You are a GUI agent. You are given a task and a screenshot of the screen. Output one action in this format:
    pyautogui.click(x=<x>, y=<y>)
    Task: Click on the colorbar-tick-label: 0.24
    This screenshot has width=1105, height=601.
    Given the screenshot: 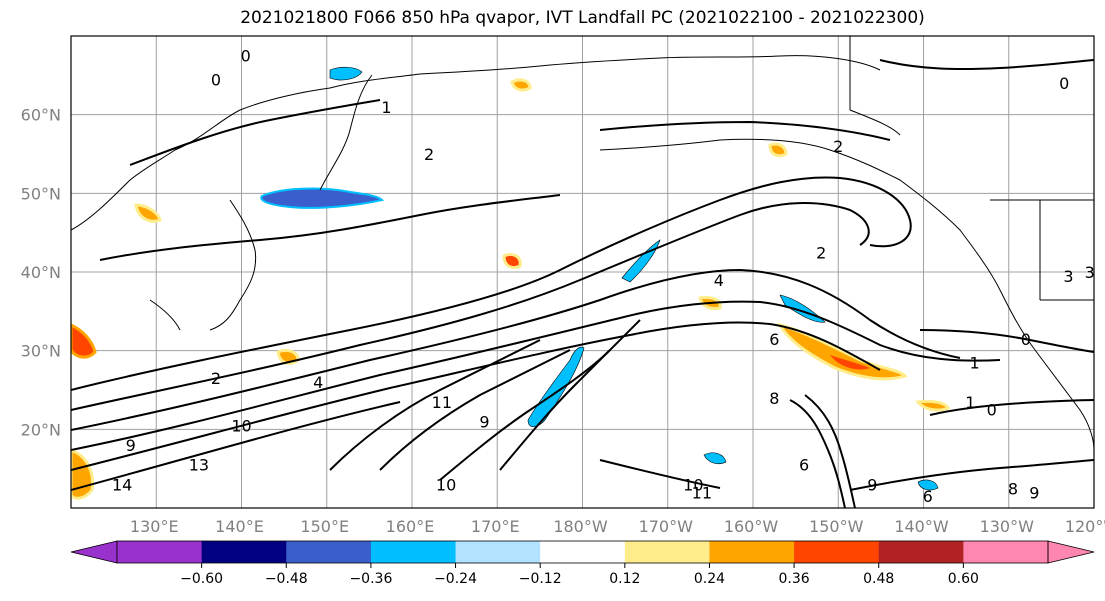 What is the action you would take?
    pyautogui.click(x=709, y=579)
    